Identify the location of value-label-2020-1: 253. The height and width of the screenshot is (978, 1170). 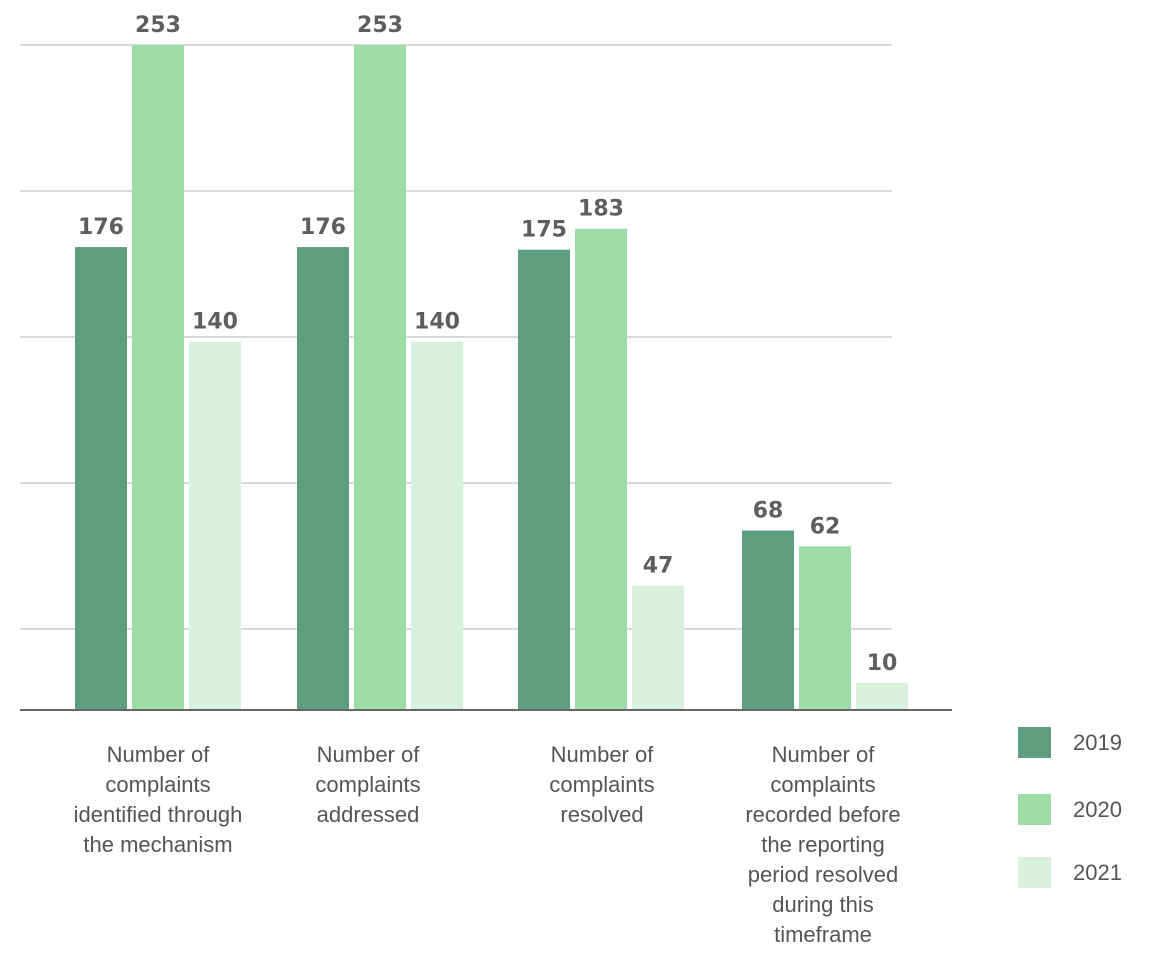
(380, 25).